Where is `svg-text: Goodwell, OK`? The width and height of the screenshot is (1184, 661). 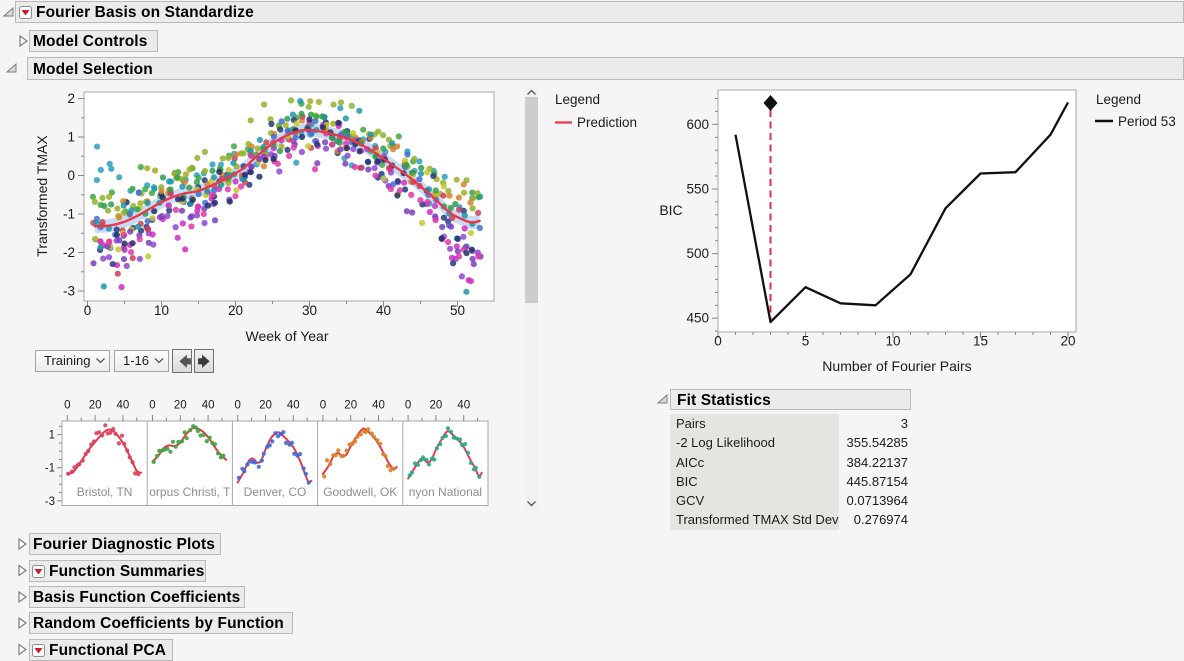 svg-text: Goodwell, OK is located at coordinates (360, 492).